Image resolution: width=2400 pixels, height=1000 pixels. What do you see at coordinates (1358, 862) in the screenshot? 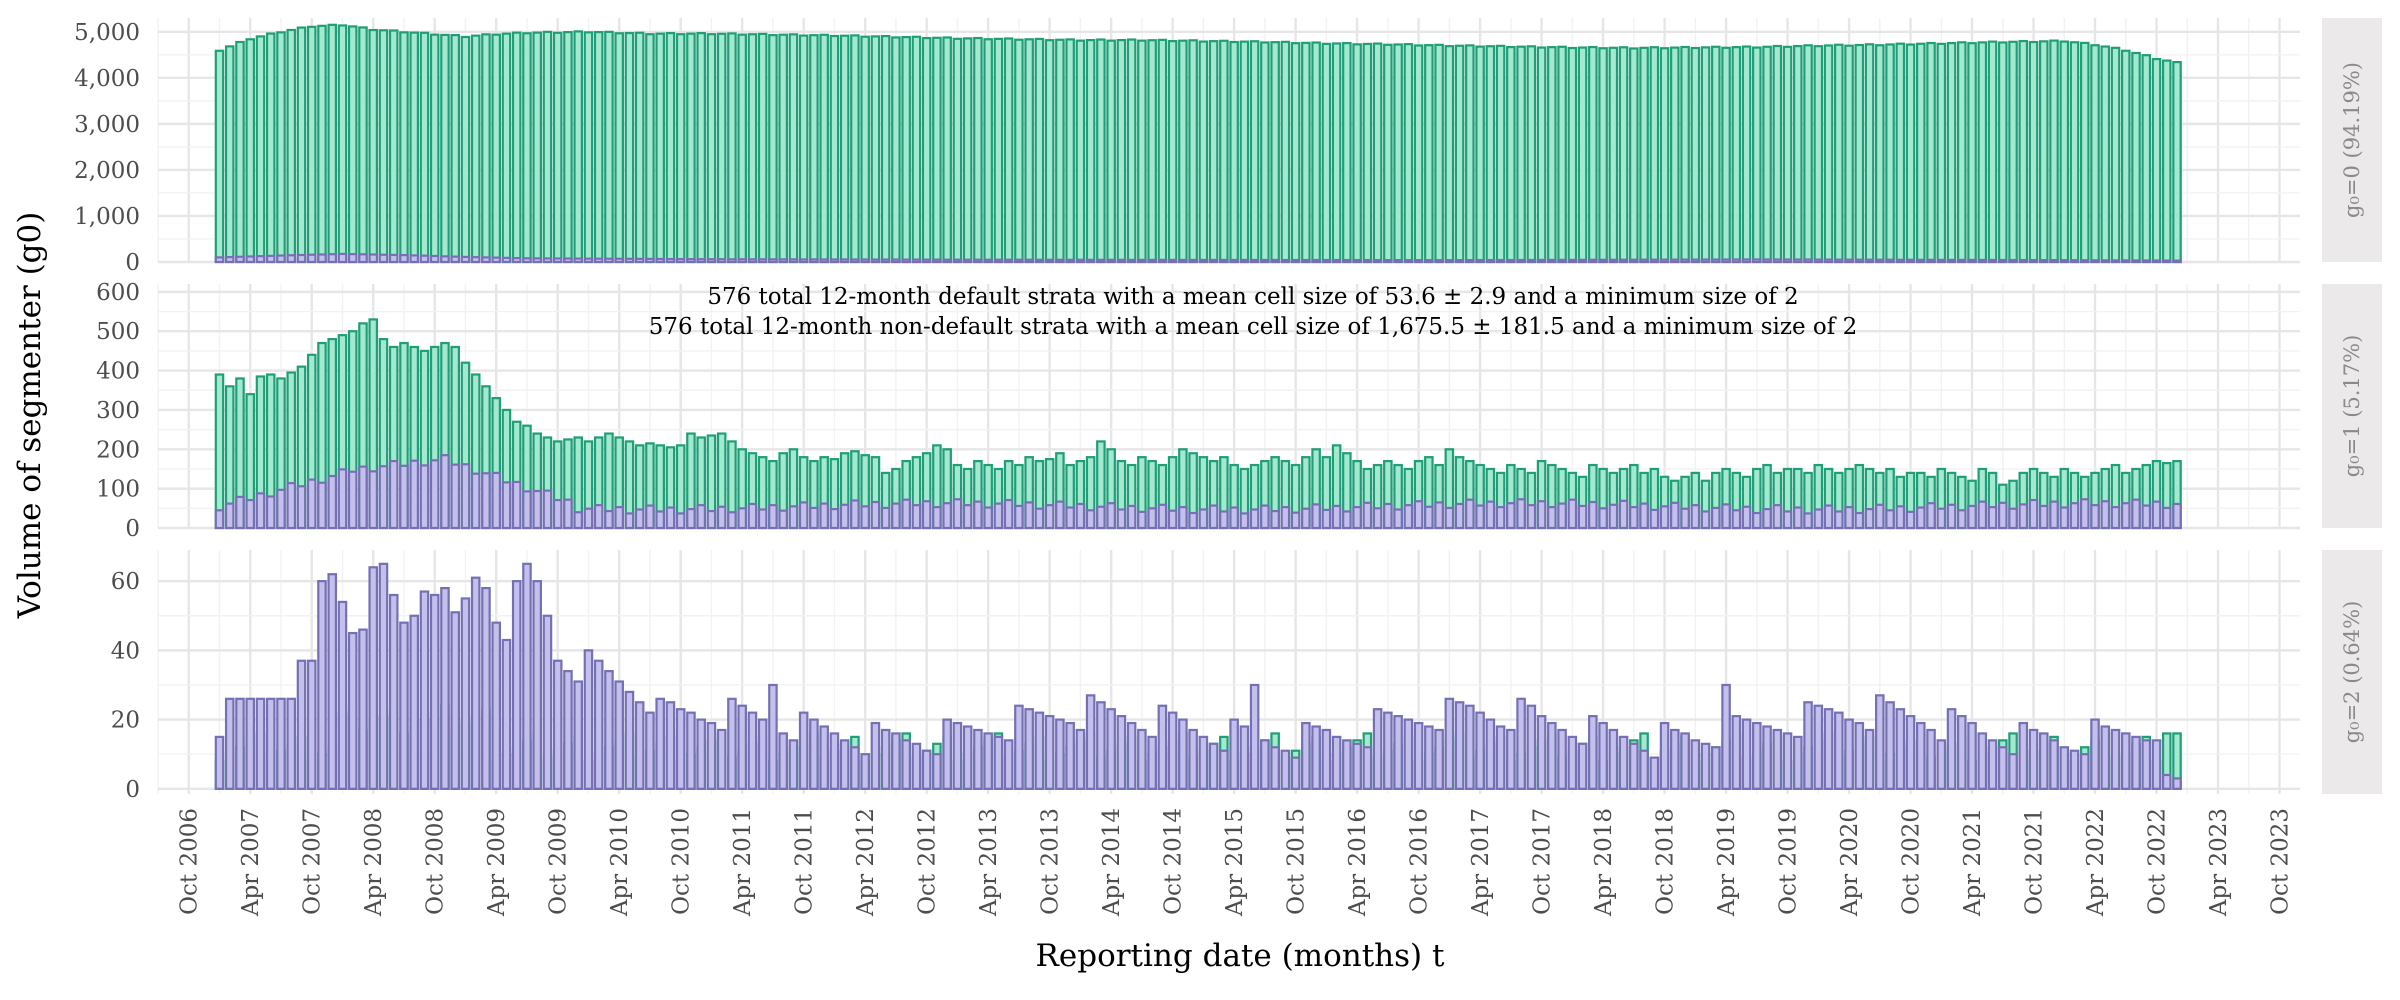
I see `x-tick-label: Apr 2016` at bounding box center [1358, 862].